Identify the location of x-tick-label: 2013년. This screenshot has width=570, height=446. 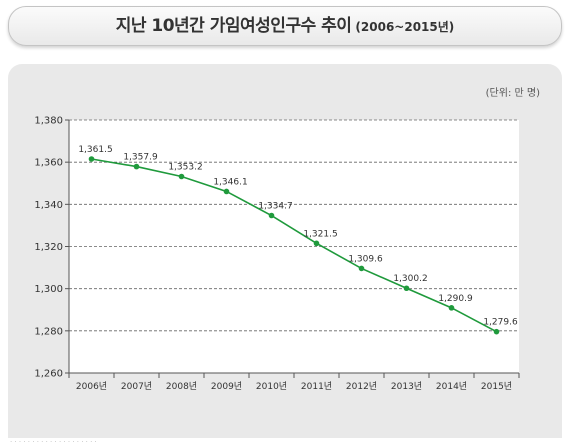
(406, 386).